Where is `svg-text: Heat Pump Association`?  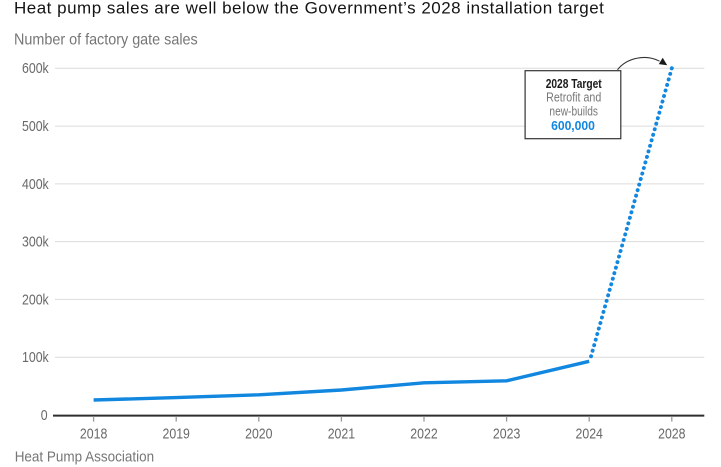 svg-text: Heat Pump Association is located at coordinates (84, 457).